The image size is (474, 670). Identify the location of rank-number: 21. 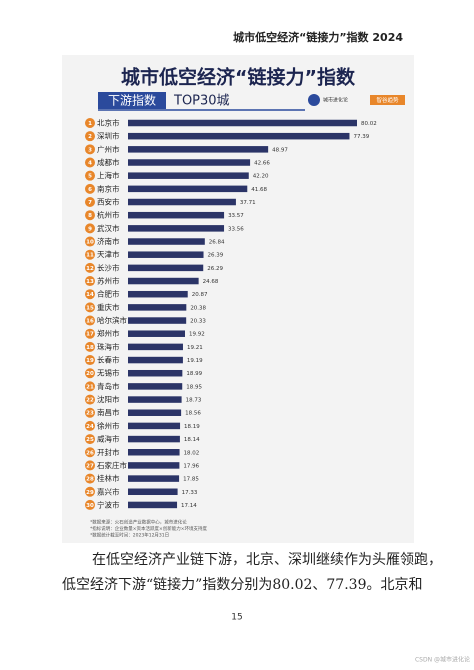
(90, 387).